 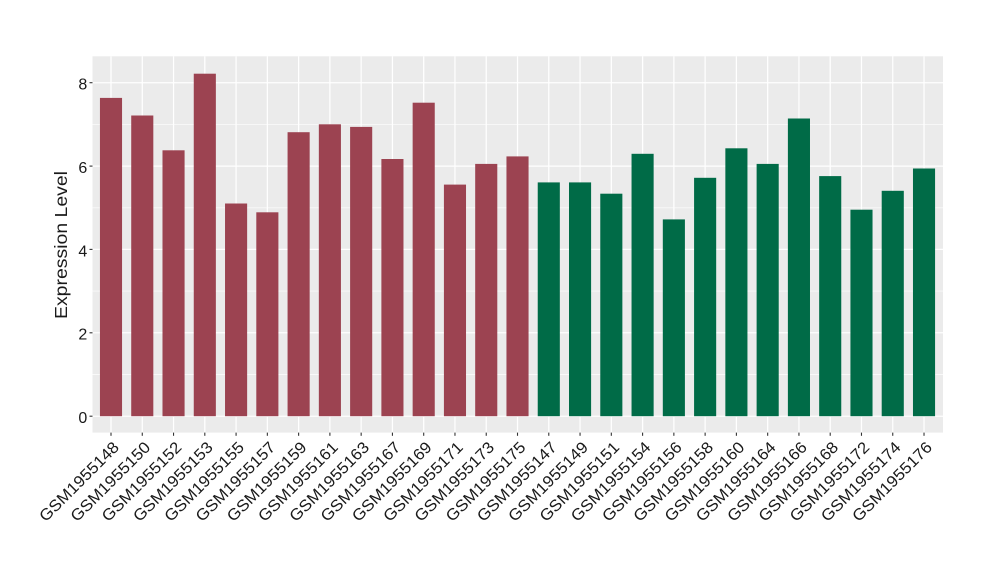 What do you see at coordinates (82, 85) in the screenshot?
I see `svg-text: 8` at bounding box center [82, 85].